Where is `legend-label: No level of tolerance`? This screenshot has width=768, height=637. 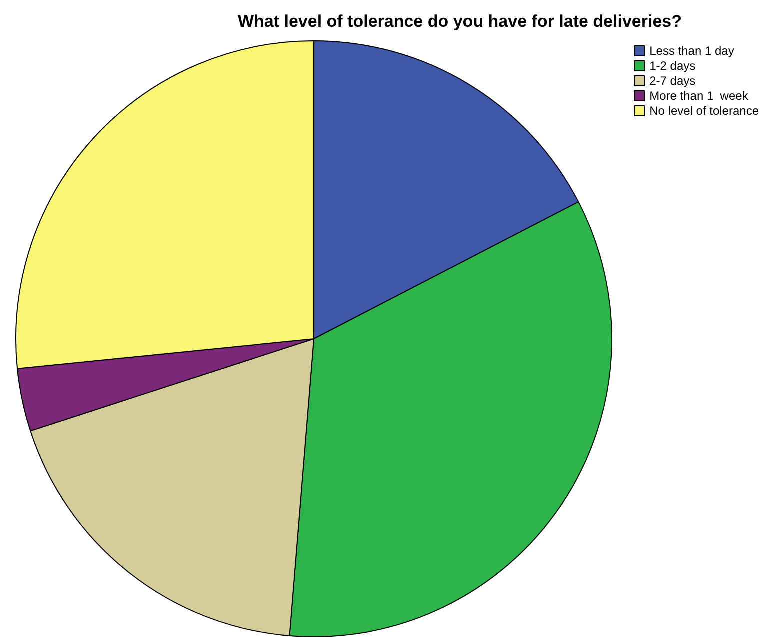
legend-label: No level of tolerance is located at coordinates (705, 111).